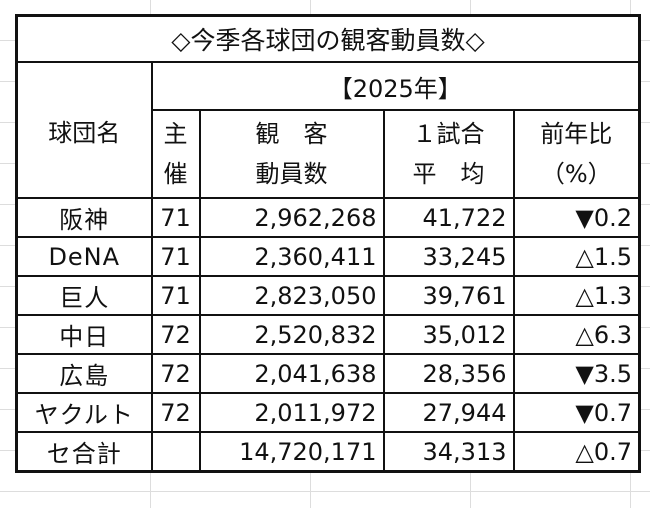 The height and width of the screenshot is (508, 650). What do you see at coordinates (84, 217) in the screenshot?
I see `team-name: 阪神` at bounding box center [84, 217].